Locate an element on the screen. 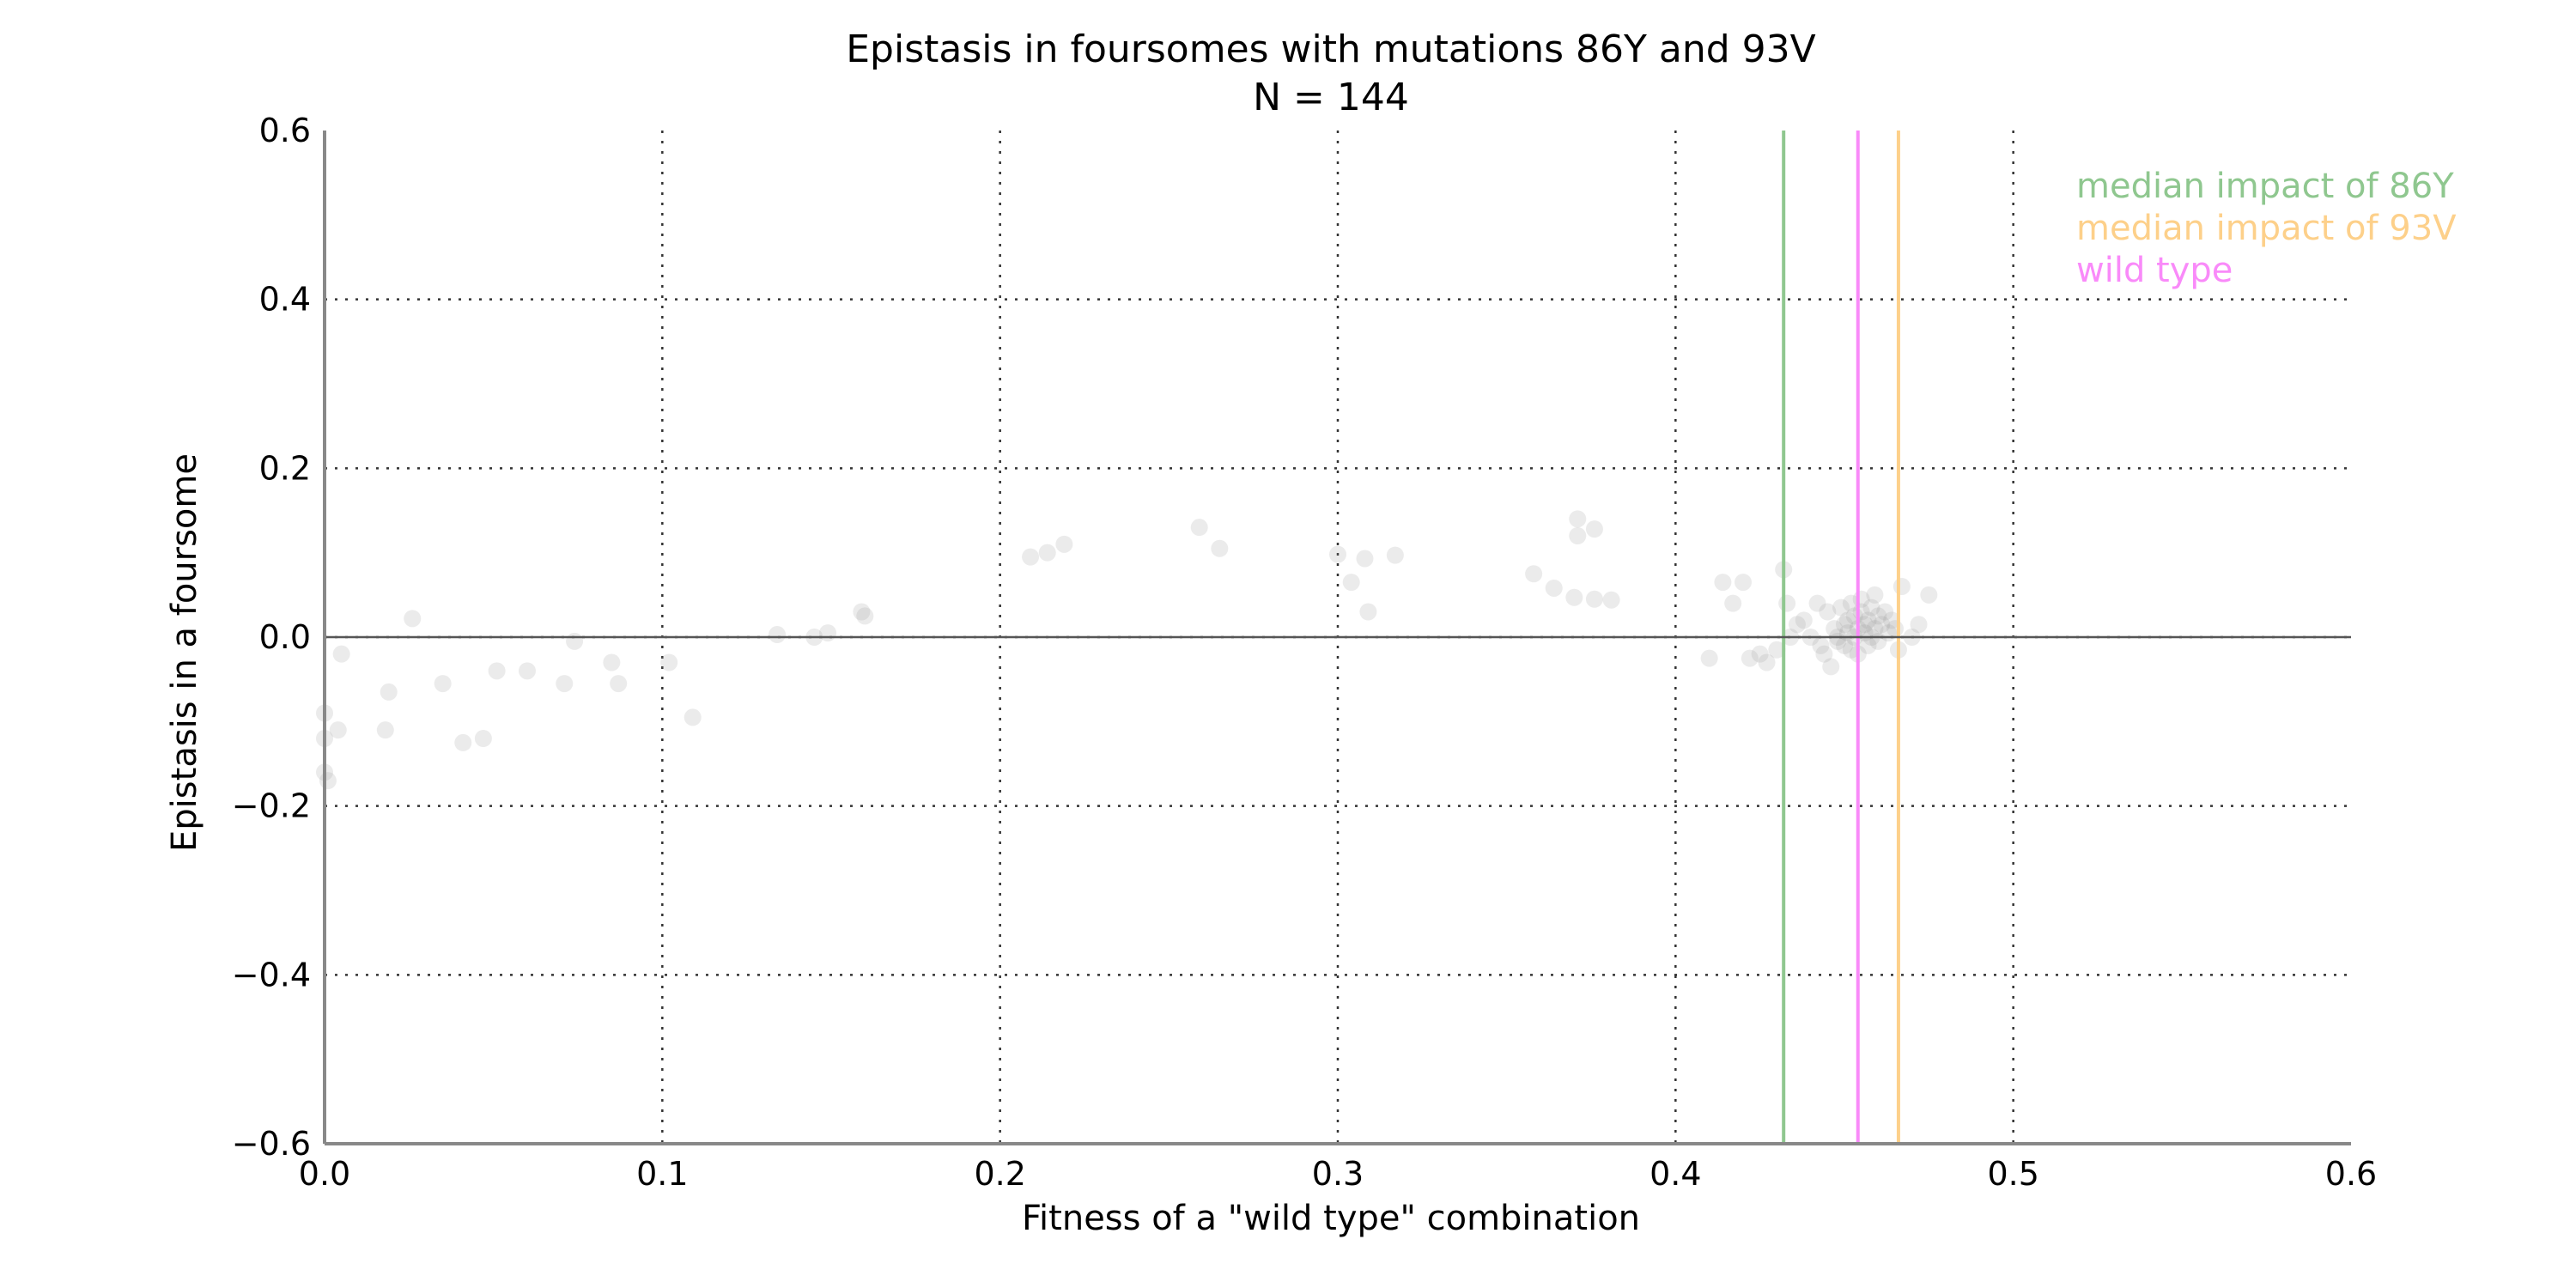 This screenshot has width=2576, height=1288. legend-entry: median impact of 86Y is located at coordinates (2265, 186).